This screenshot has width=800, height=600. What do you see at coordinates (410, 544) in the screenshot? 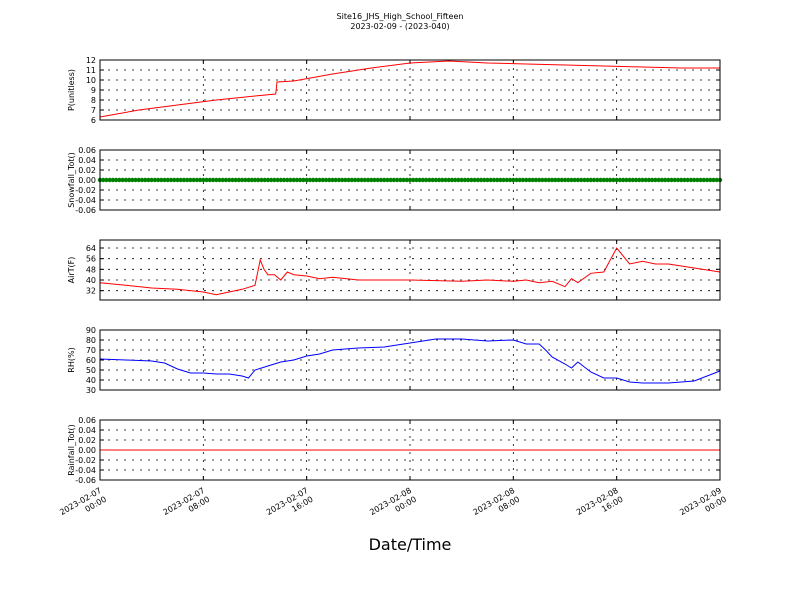
I see `x-axis-label: Date/Time` at bounding box center [410, 544].